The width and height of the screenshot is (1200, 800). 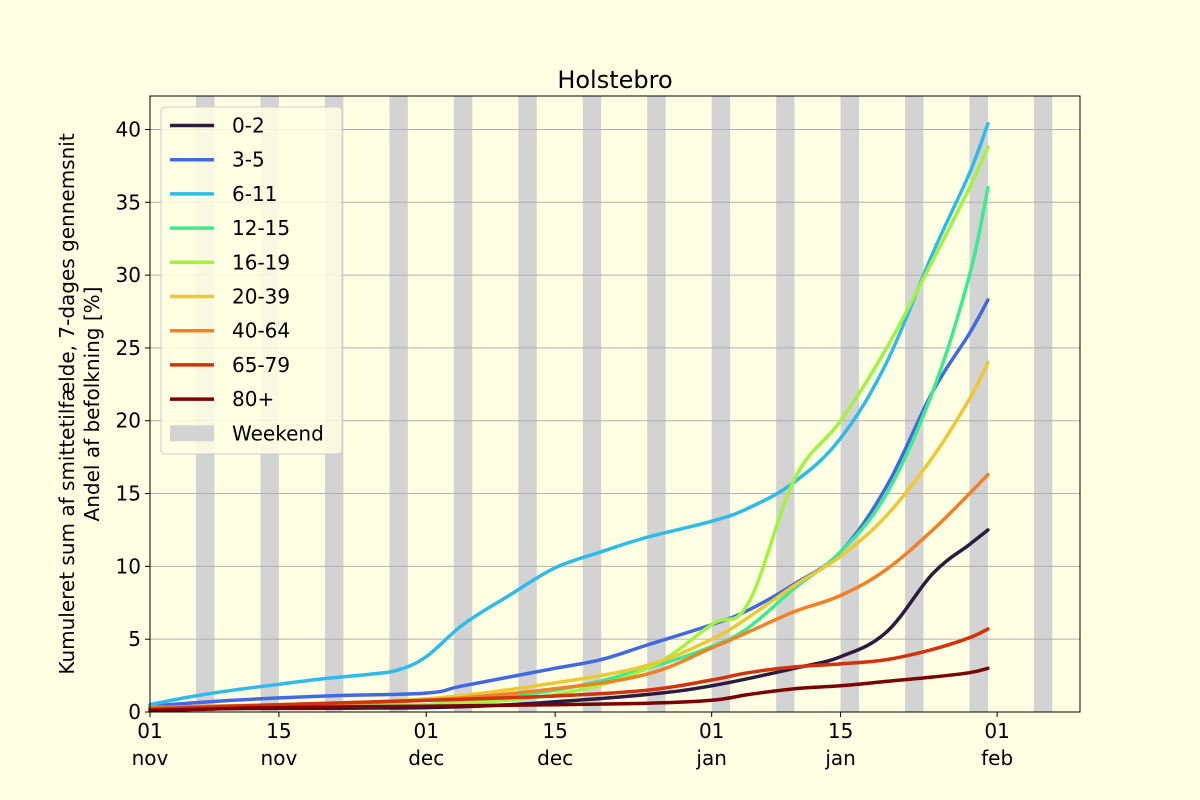 I want to click on legend-label: 12-15, so click(x=261, y=228).